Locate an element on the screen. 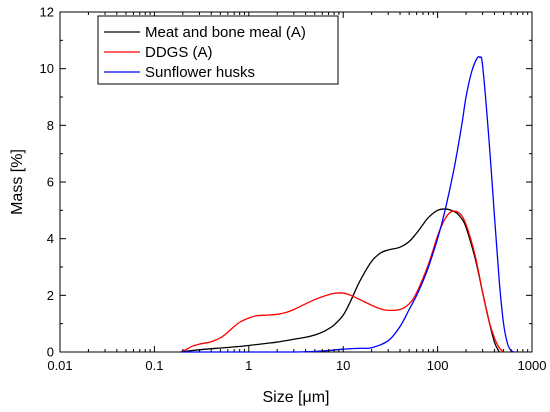  x-tick-label: 10 is located at coordinates (343, 365).